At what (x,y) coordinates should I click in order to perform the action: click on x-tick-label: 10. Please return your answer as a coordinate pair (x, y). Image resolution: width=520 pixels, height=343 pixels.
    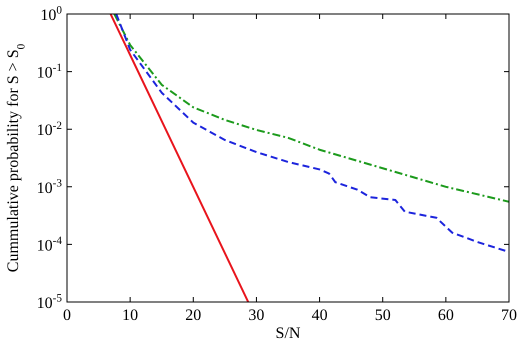
    Looking at the image, I should click on (130, 315).